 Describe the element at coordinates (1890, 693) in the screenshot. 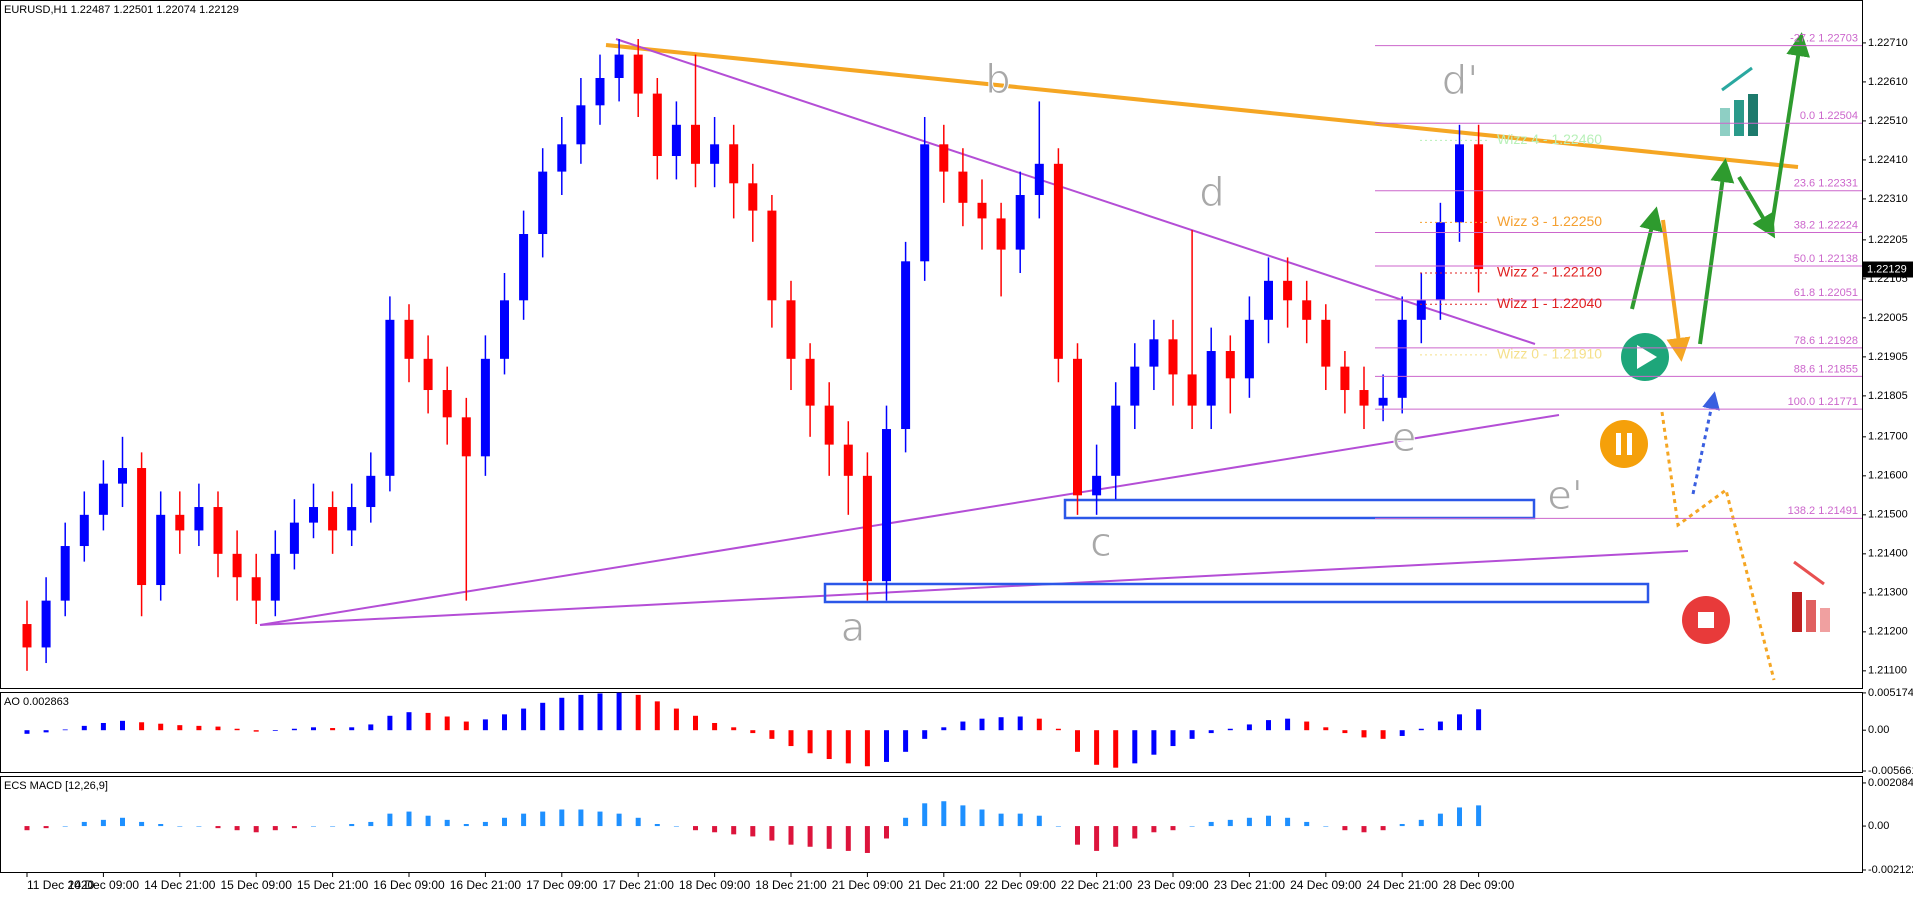

I see `y-tick-label: 0.005174` at that location.